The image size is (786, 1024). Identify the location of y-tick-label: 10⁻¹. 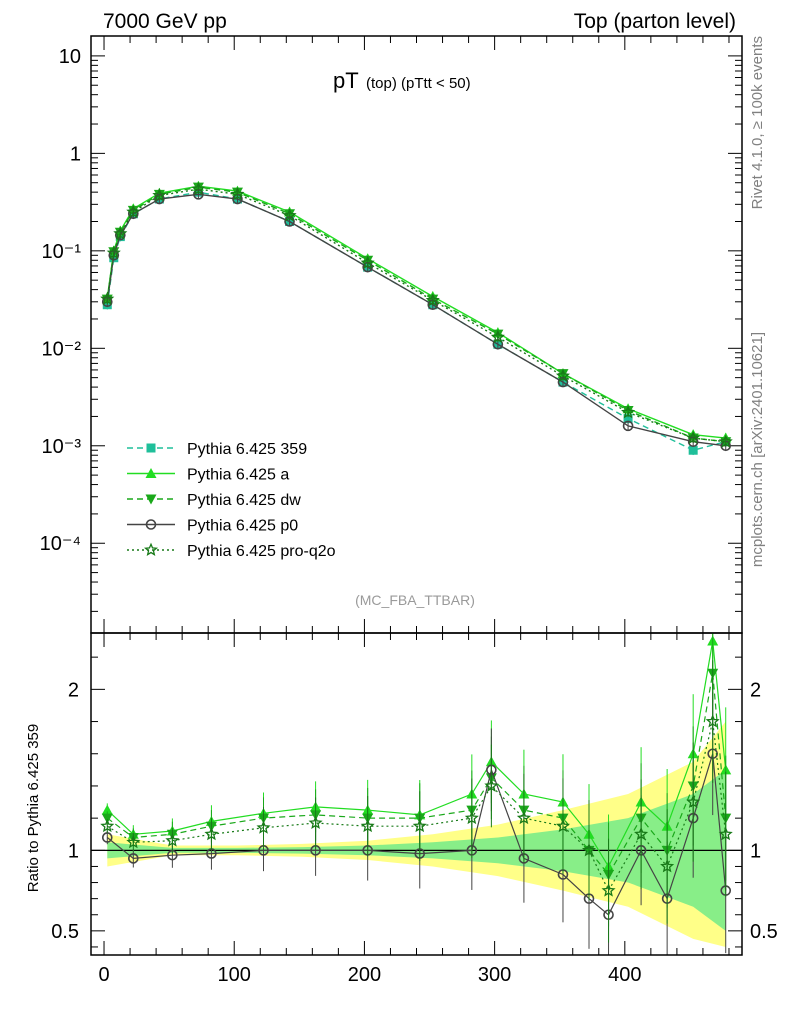
(62, 252).